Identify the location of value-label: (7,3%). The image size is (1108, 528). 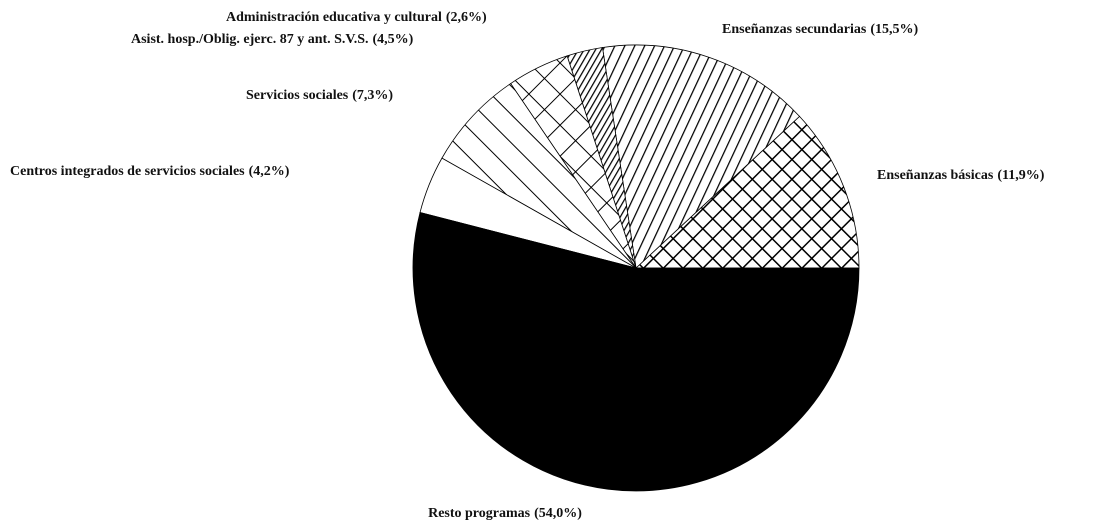
(372, 95).